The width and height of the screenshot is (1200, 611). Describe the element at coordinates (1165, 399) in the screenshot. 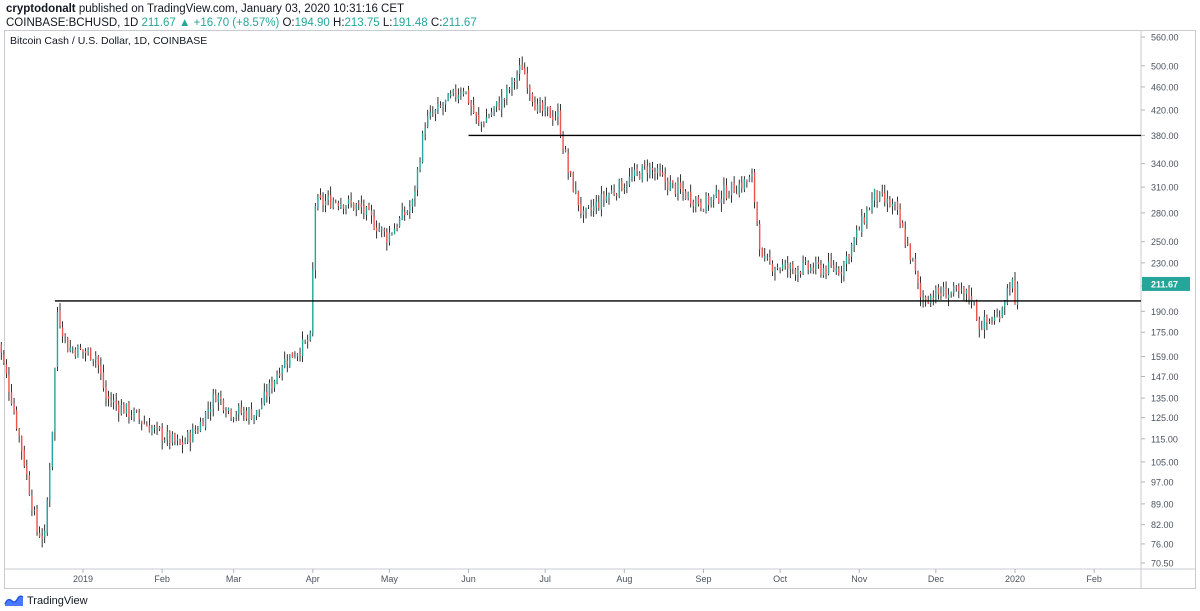

I see `y-tick-label: 135.00` at that location.